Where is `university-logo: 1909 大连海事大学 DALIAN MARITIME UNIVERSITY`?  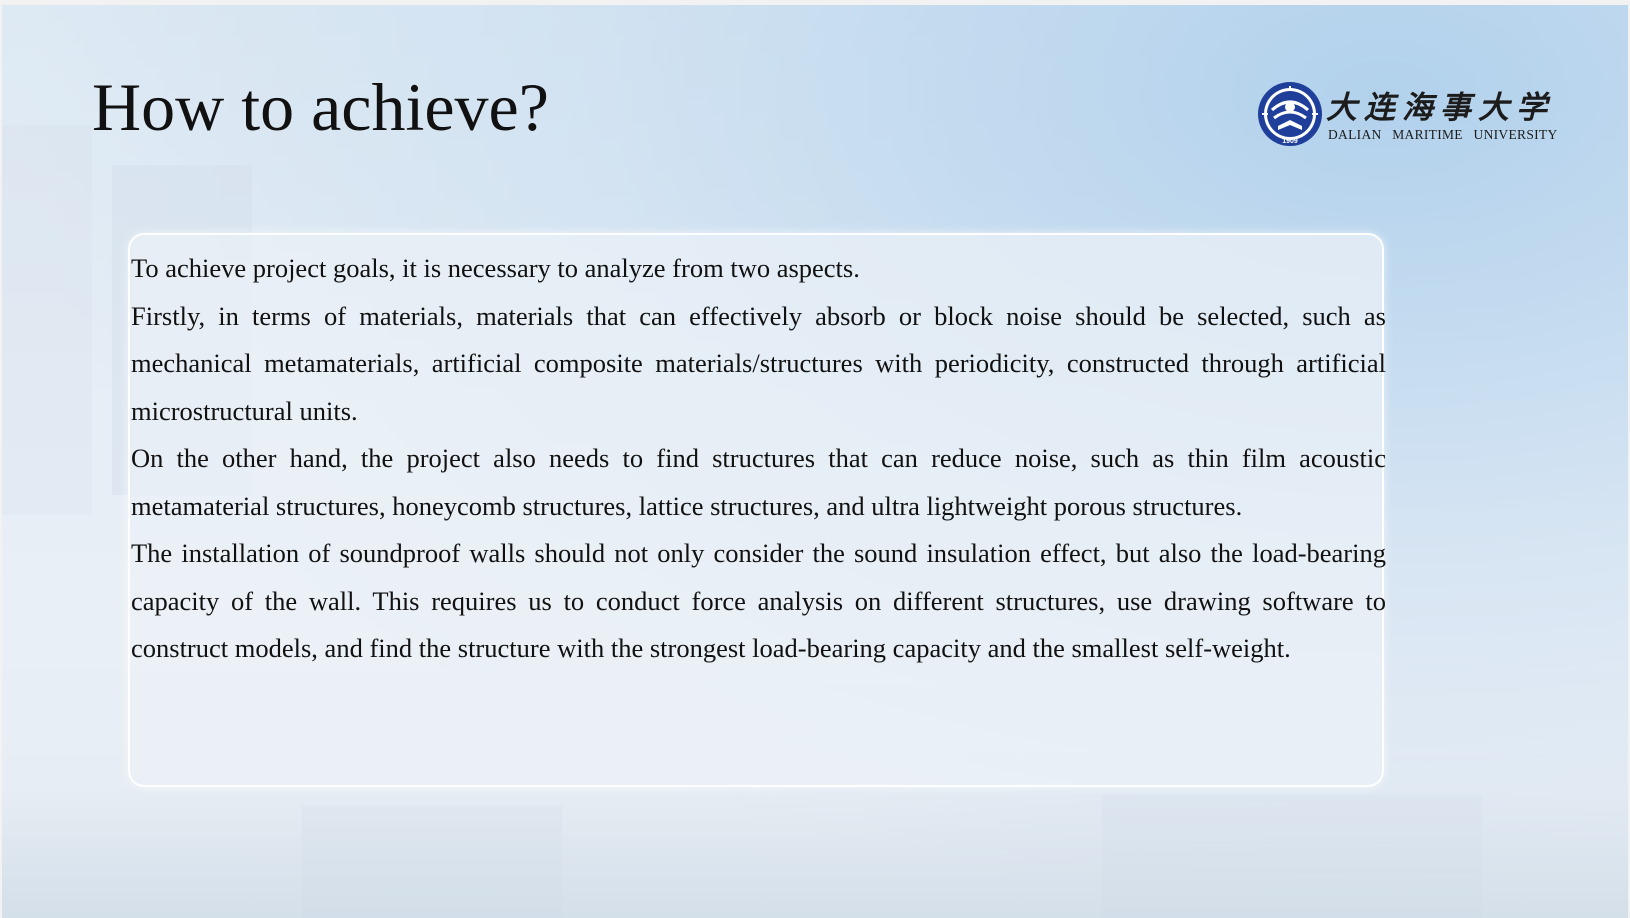 university-logo: 1909 大连海事大学 DALIAN MARITIME UNIVERSITY is located at coordinates (1406, 115).